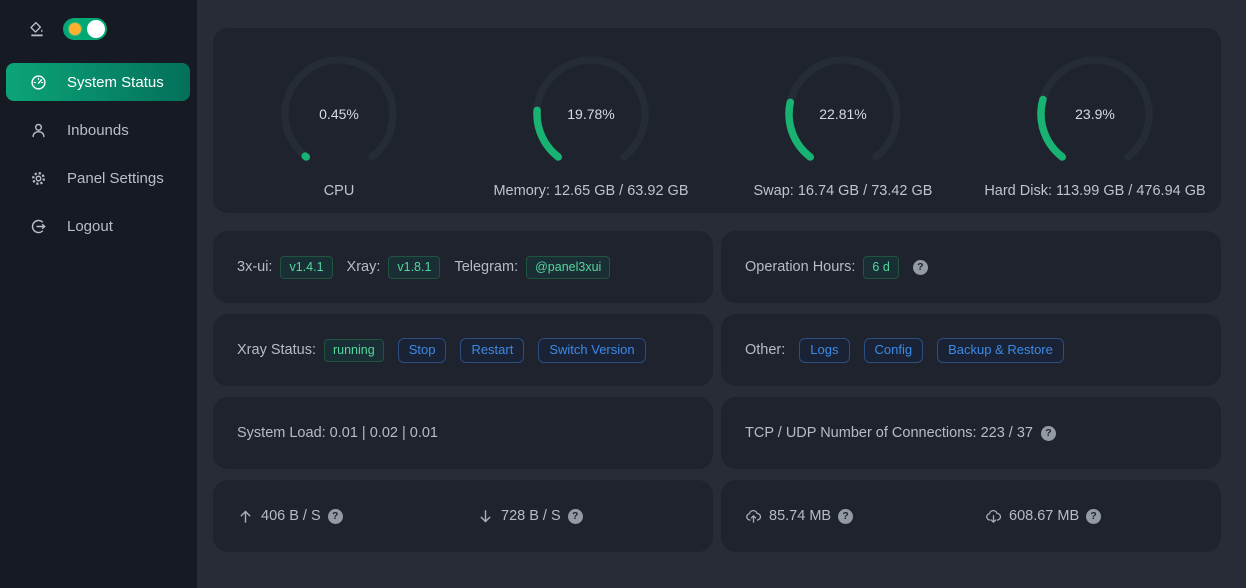  I want to click on arrow-up-icon, so click(245, 516).